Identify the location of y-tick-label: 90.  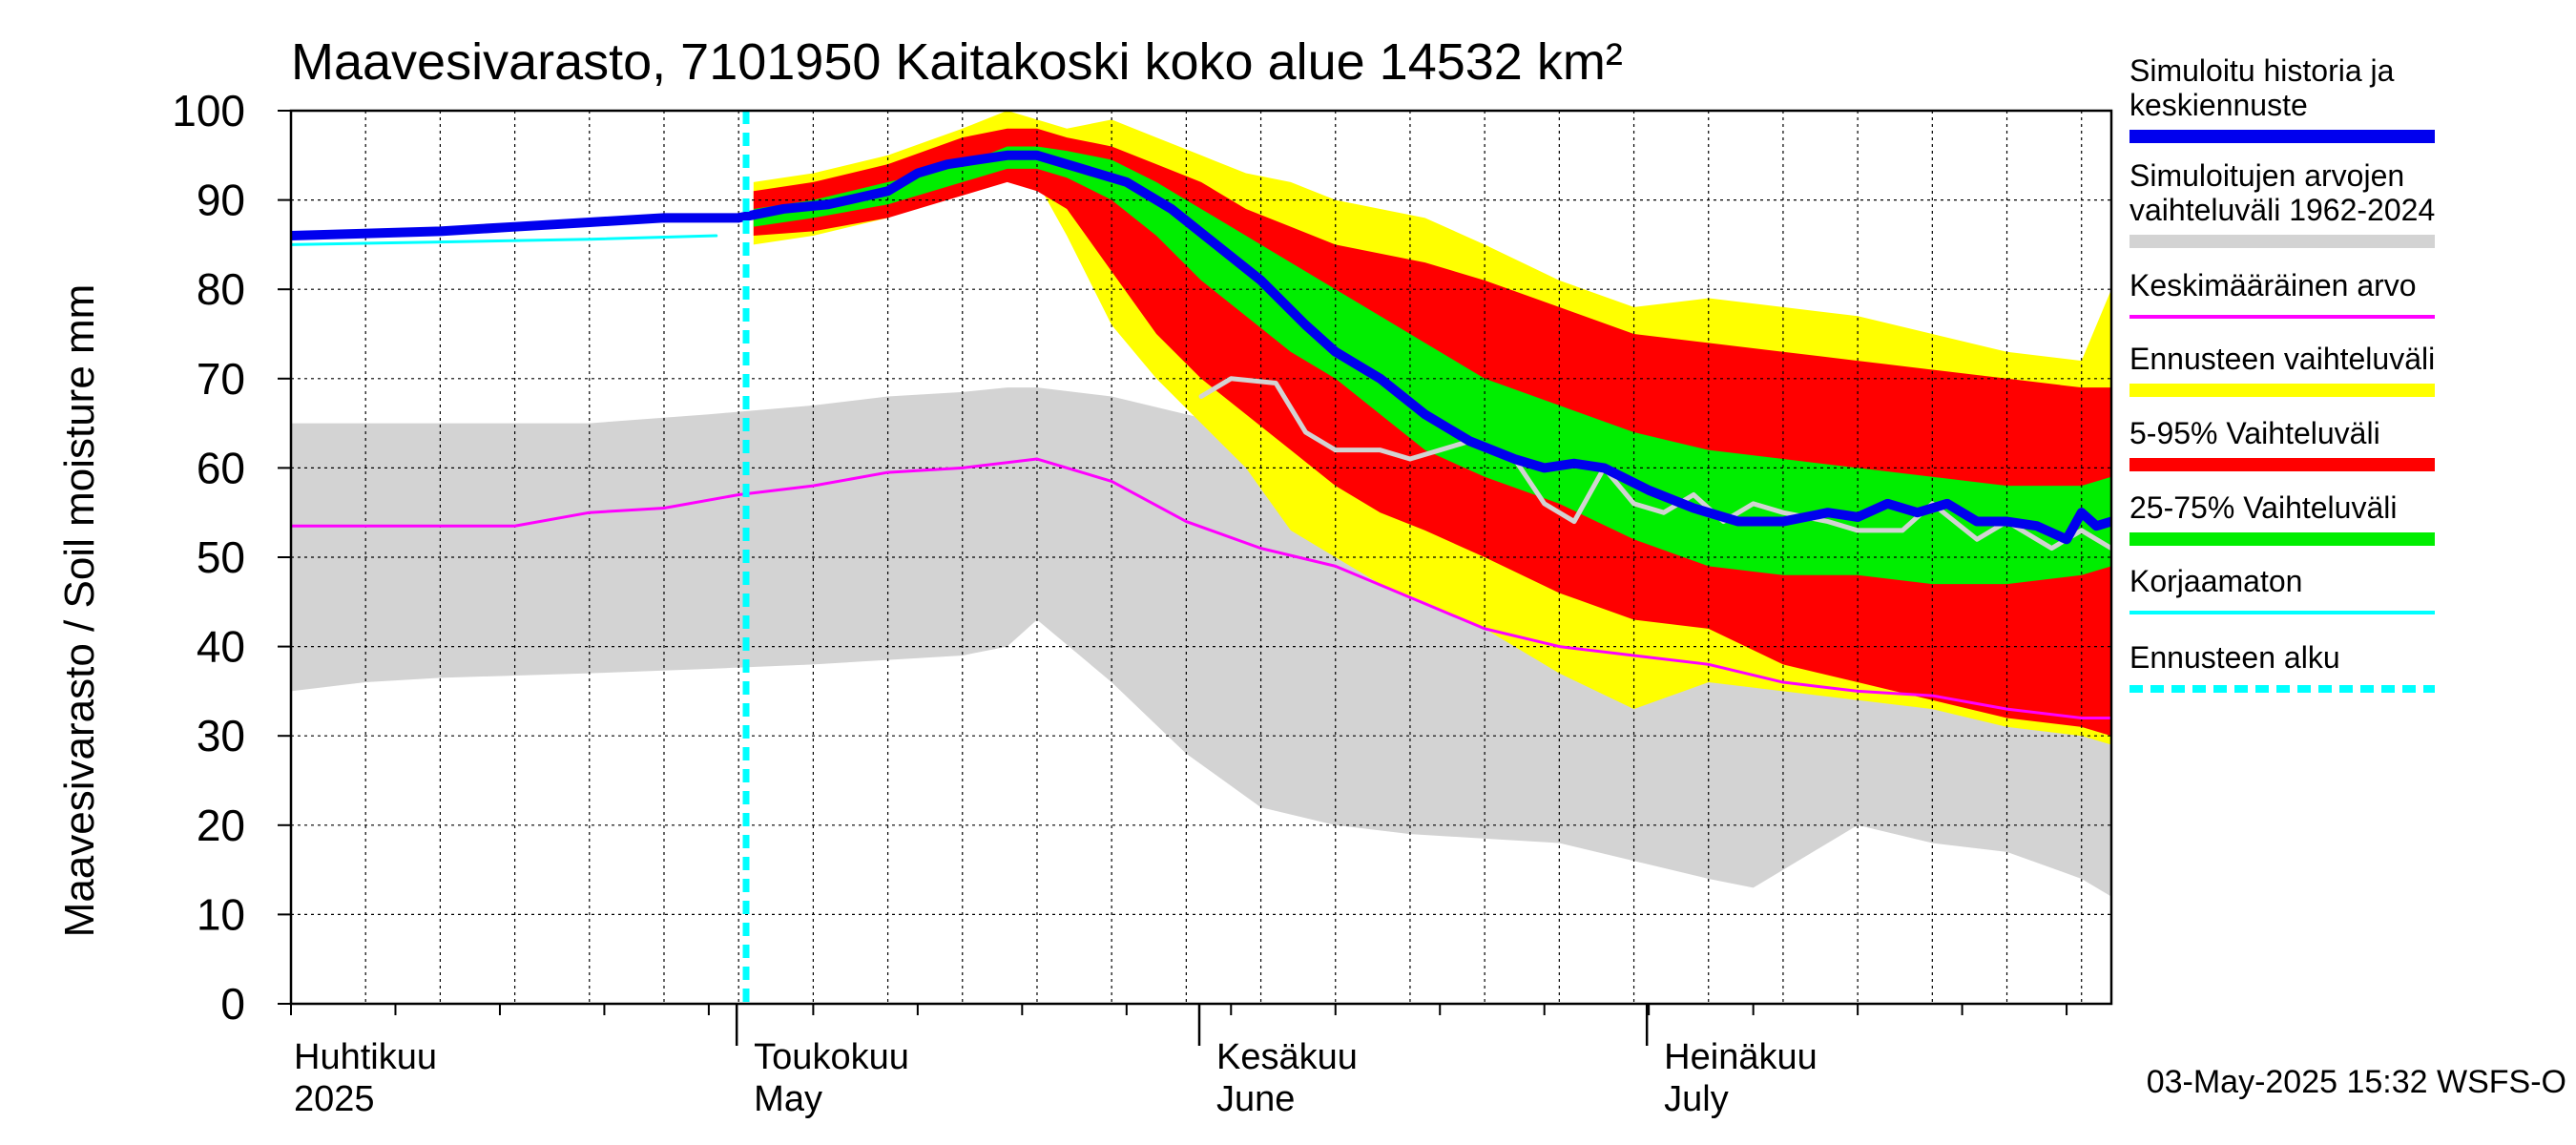
(221, 200).